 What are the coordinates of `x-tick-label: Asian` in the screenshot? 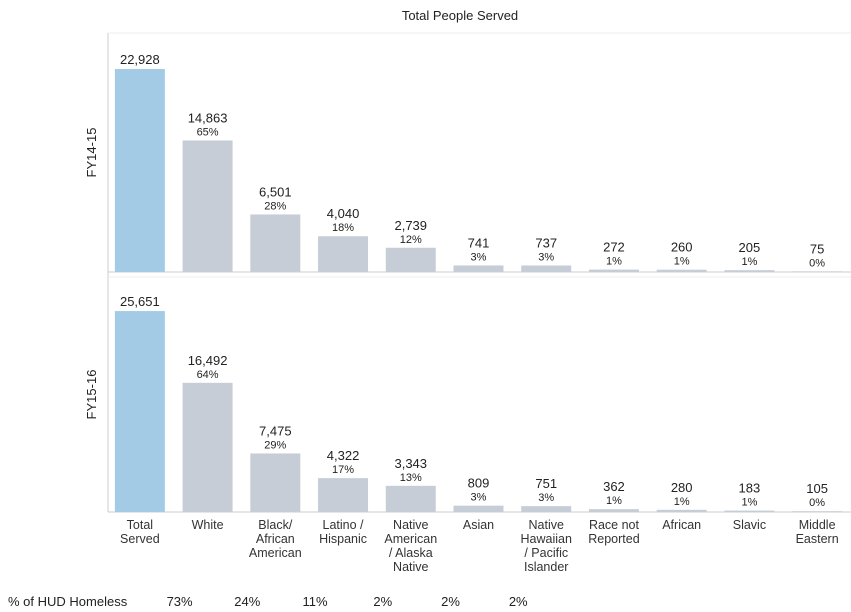 It's located at (478, 525).